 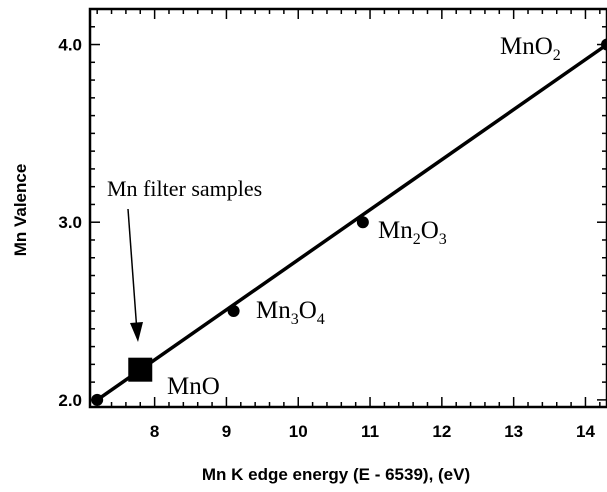 I want to click on x-tick-label: 14, so click(x=585, y=431).